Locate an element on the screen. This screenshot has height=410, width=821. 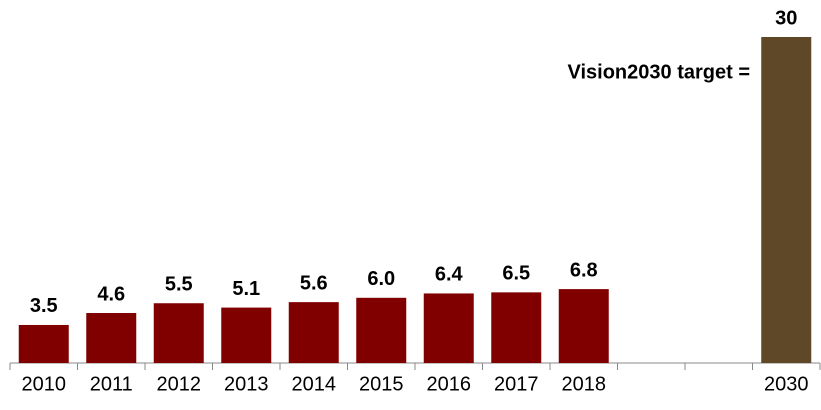
x-tick-label: 2013 is located at coordinates (246, 384).